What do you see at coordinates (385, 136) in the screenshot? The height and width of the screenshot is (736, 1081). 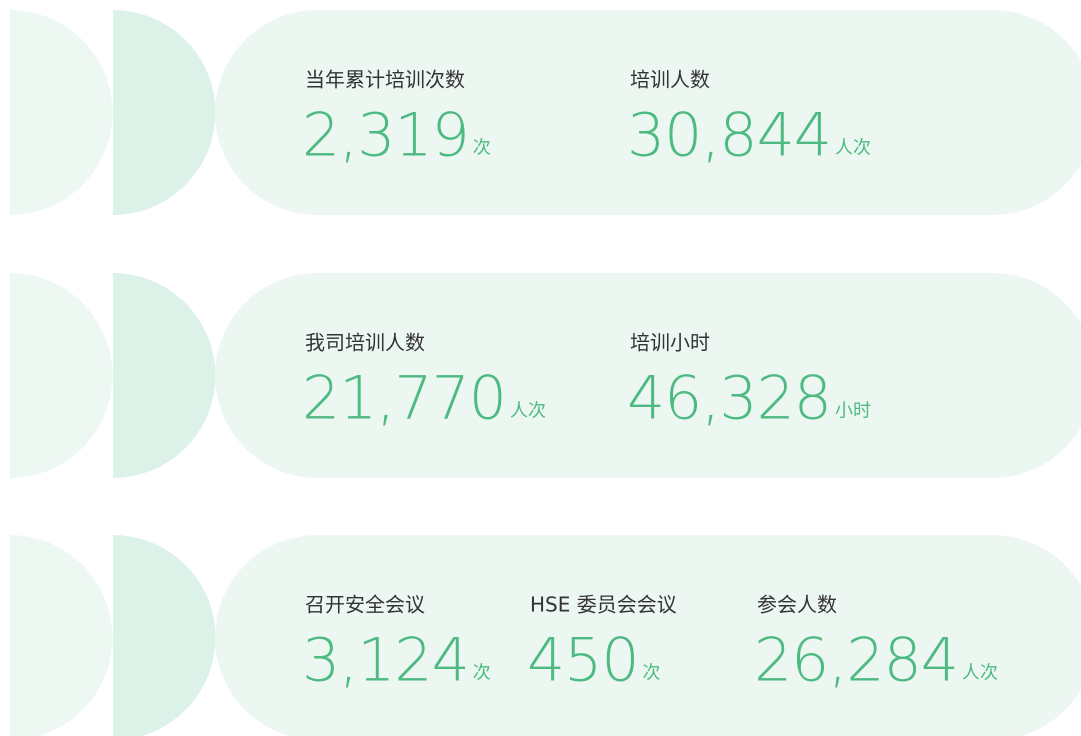 I see `stat-value: 2,319` at bounding box center [385, 136].